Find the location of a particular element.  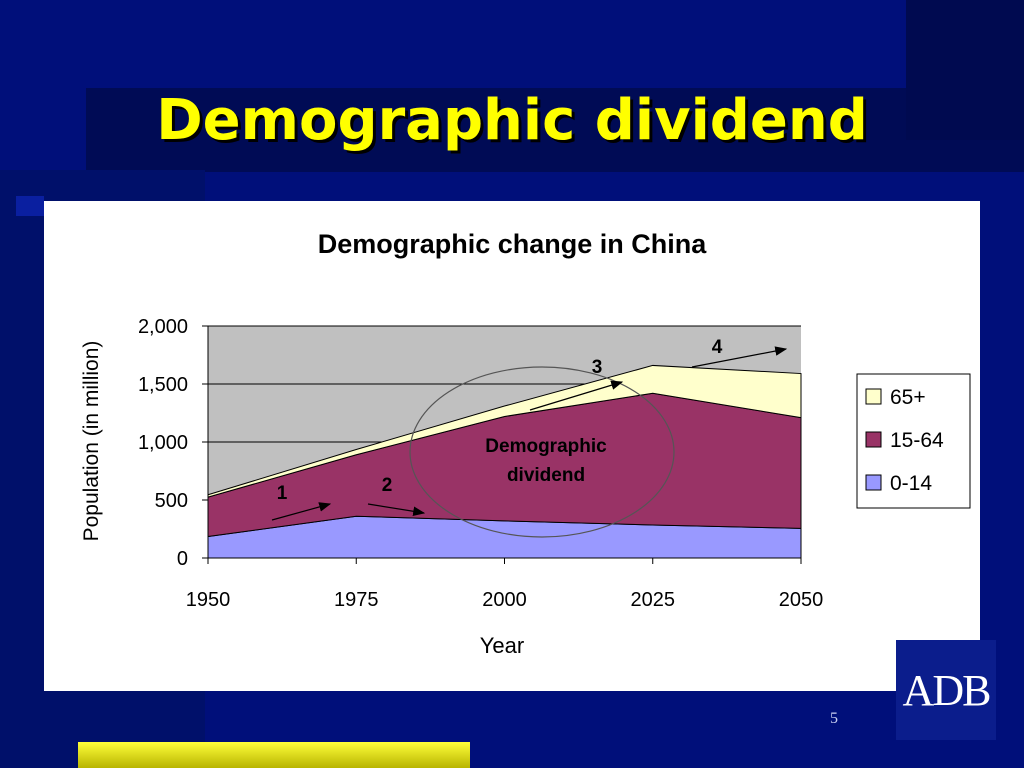

ellipse-label-line2: dividend is located at coordinates (546, 475).